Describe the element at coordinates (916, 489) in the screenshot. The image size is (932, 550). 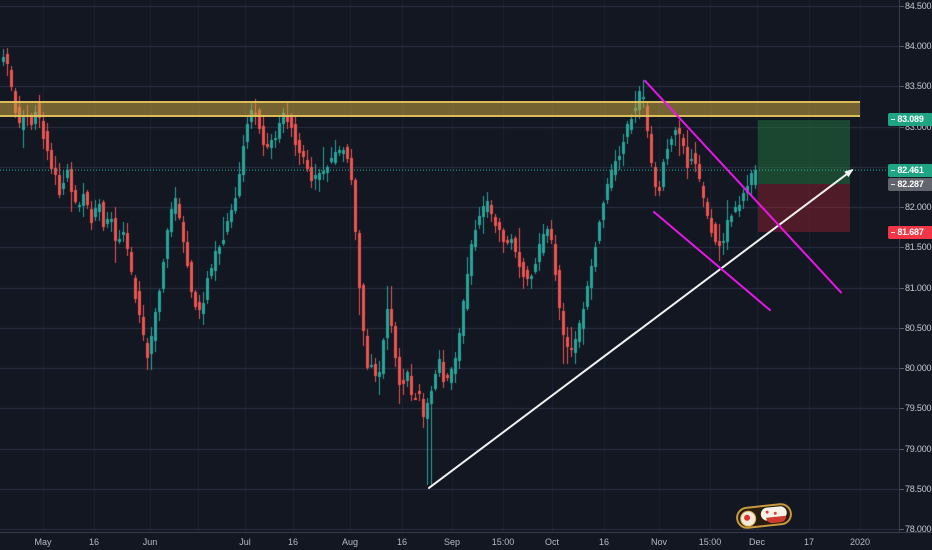
I see `price-tick-78.500: 78.500` at that location.